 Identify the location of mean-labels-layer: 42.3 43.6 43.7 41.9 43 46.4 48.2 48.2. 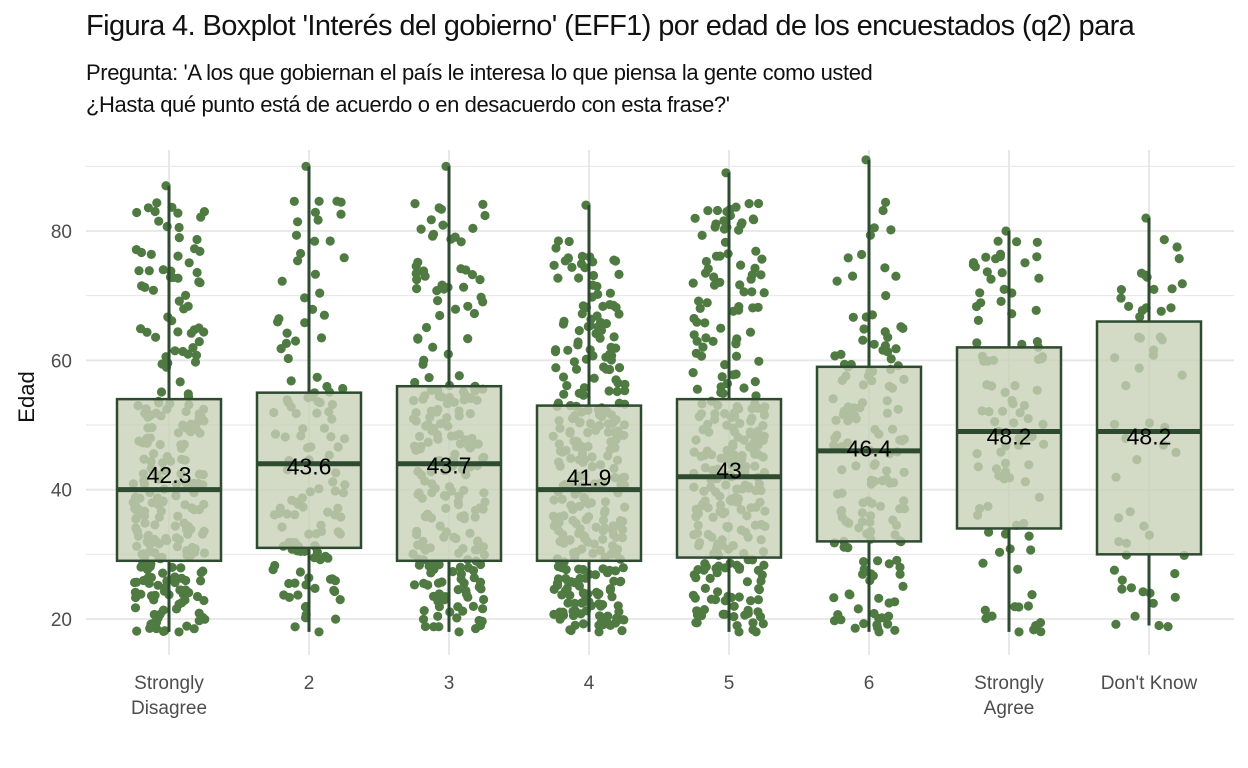
(659, 457).